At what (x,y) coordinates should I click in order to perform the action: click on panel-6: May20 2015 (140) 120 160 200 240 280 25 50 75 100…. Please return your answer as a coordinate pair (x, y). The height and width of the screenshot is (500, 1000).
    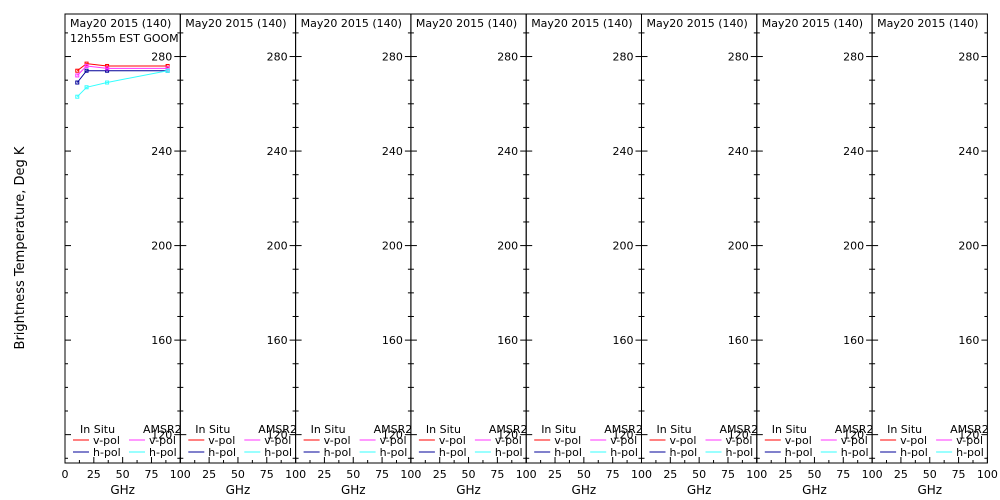
    Looking at the image, I should click on (704, 255).